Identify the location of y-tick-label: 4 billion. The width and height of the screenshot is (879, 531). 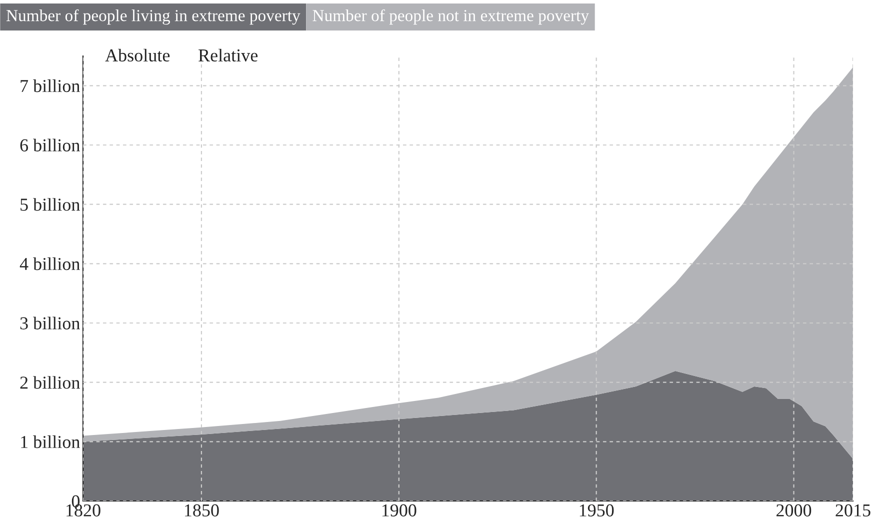
(50, 263).